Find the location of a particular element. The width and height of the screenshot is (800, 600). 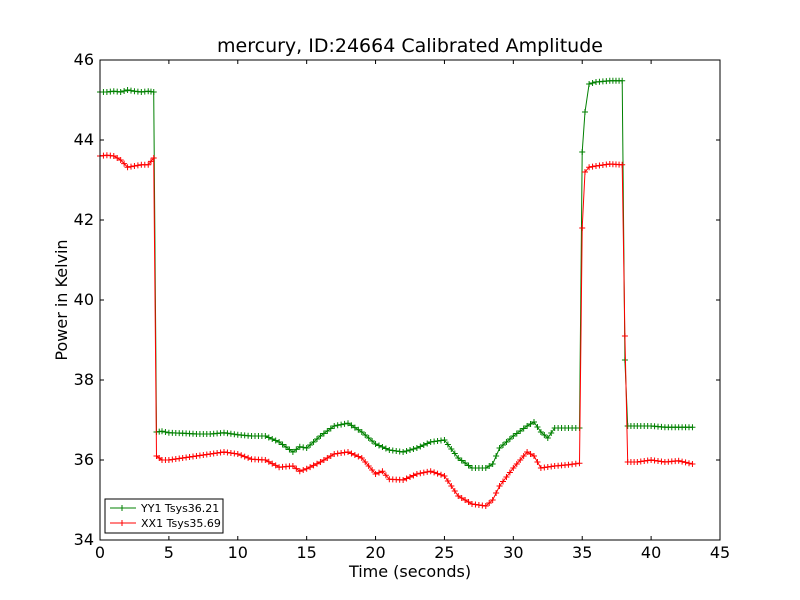

x-tick-label: 10 is located at coordinates (238, 552).